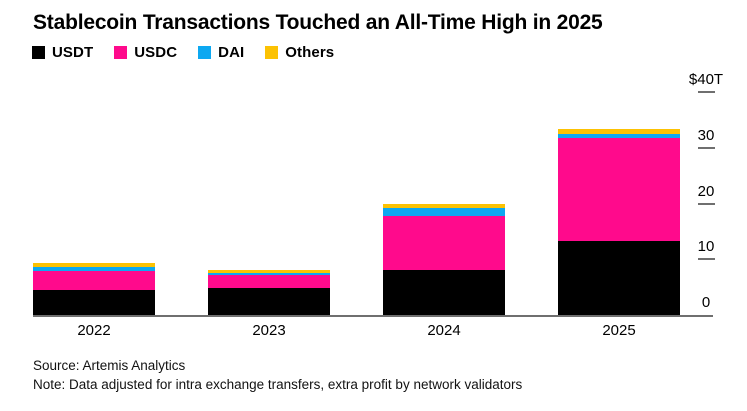 Image resolution: width=747 pixels, height=411 pixels. I want to click on y-axis-tick-label-40: $40T, so click(706, 79).